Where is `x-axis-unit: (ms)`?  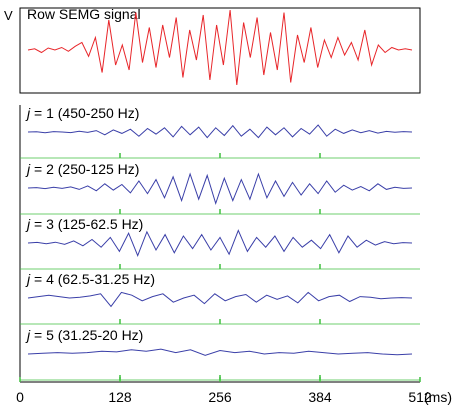 x-axis-unit: (ms) is located at coordinates (438, 397).